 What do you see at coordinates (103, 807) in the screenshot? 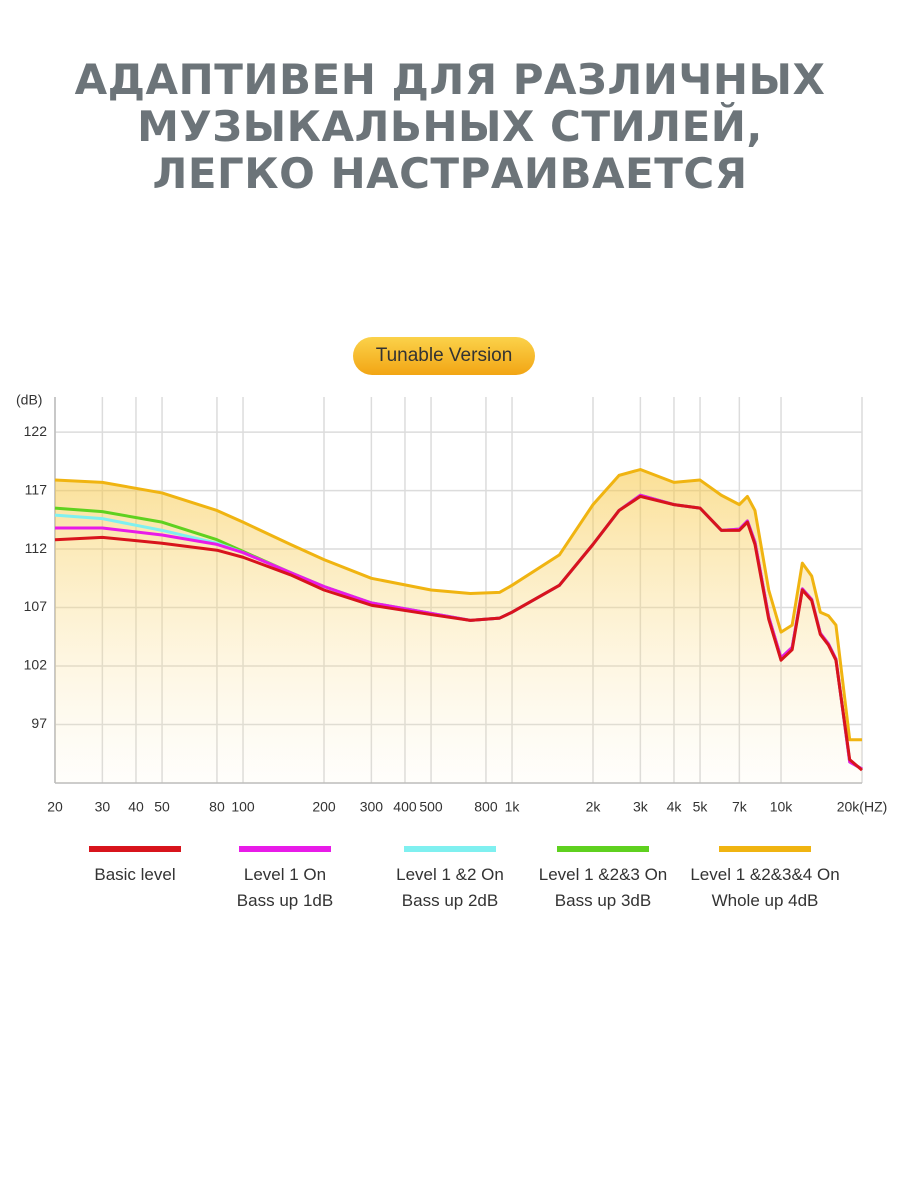
I see `x-tick-label: 30` at bounding box center [103, 807].